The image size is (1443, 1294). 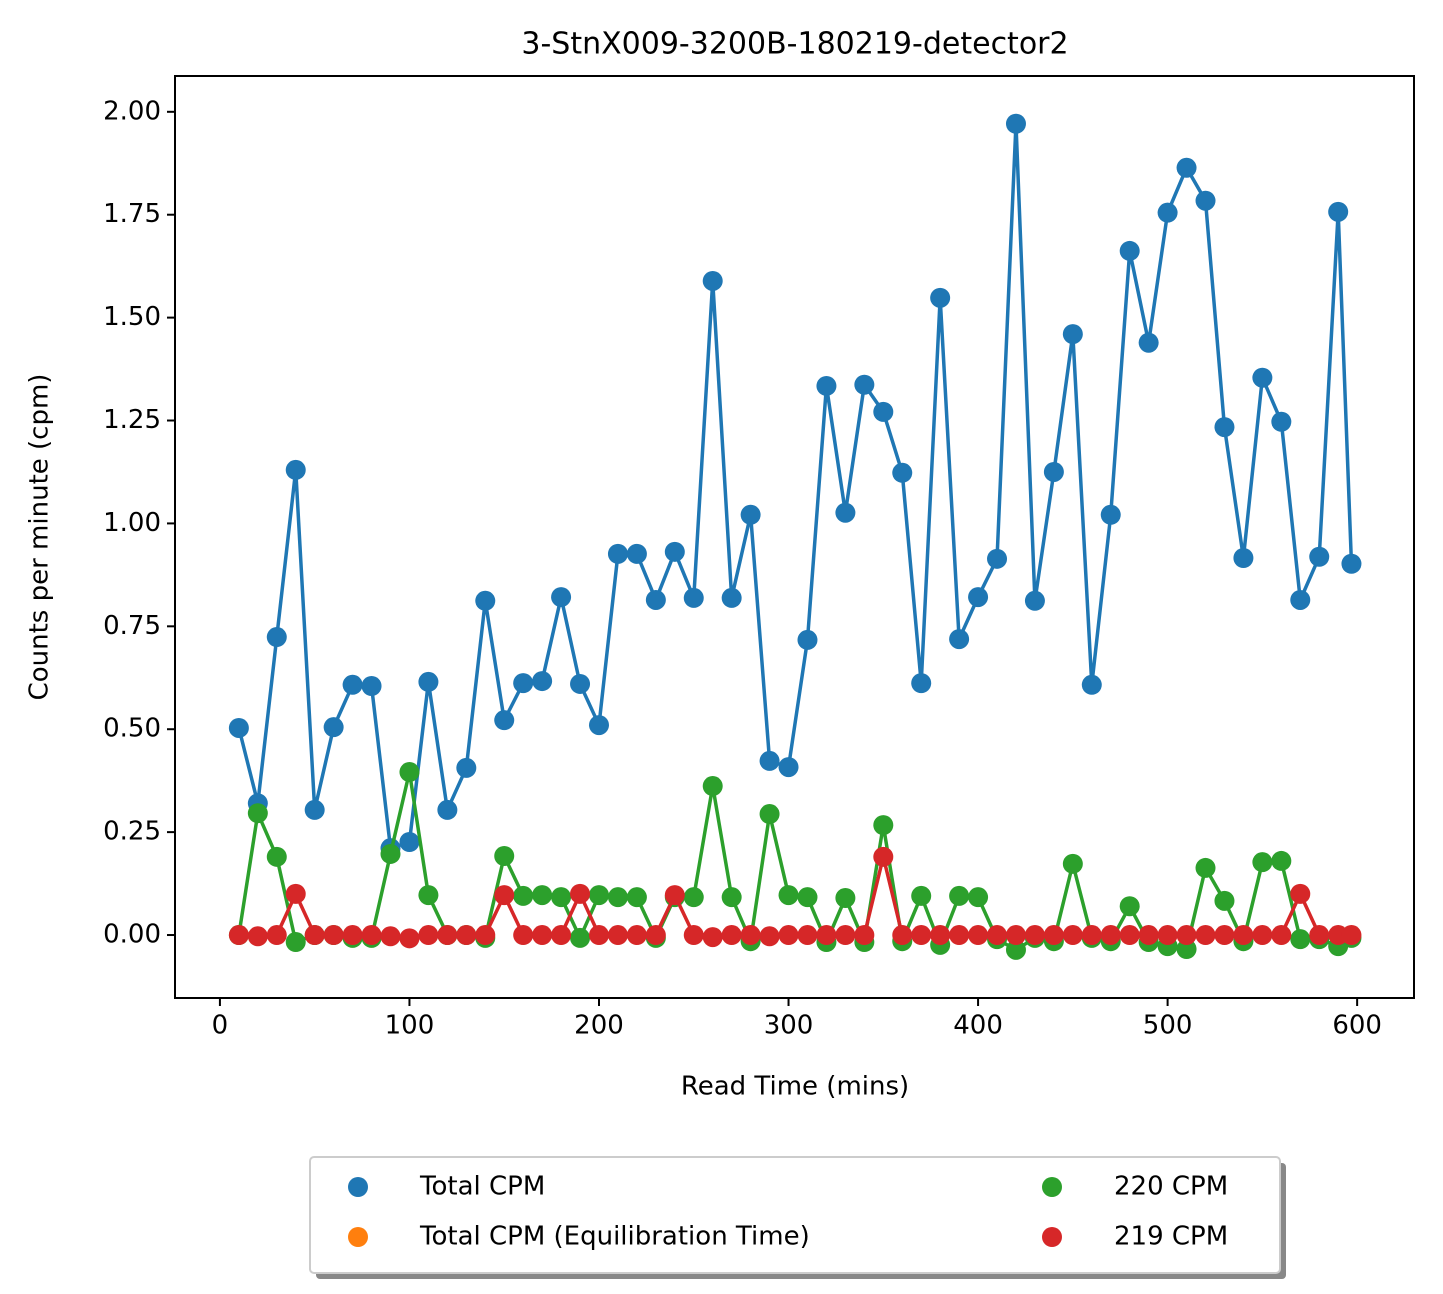 I want to click on x-axis-label: Read Time (mins), so click(x=795, y=1087).